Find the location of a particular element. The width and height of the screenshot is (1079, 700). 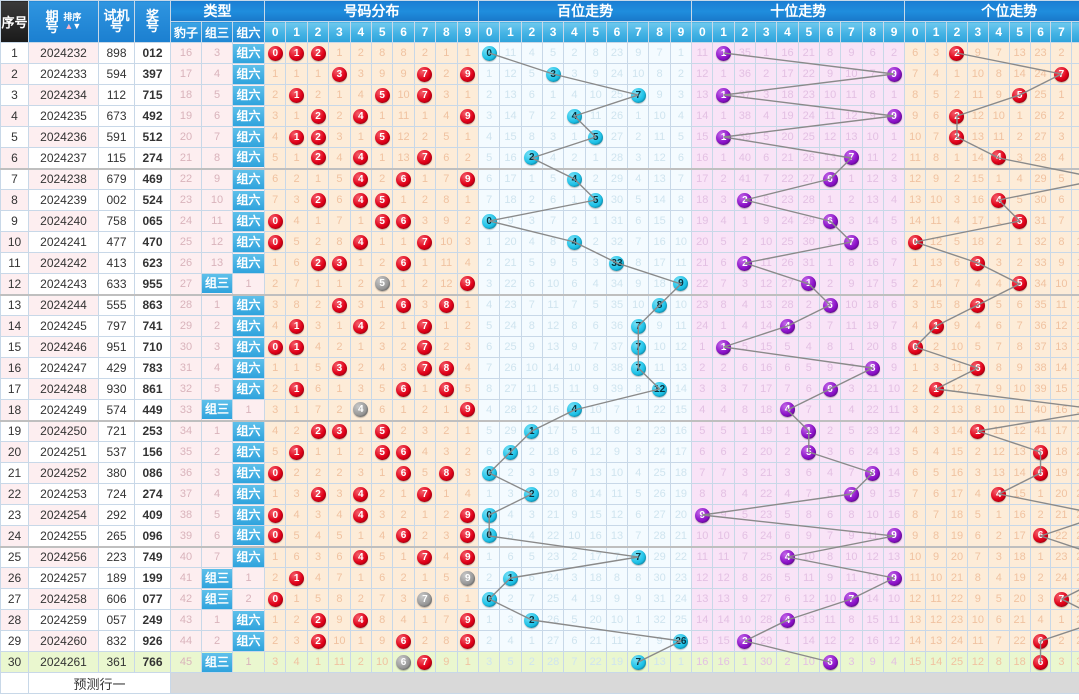

digit-header-dist-9: 9 is located at coordinates (468, 32).